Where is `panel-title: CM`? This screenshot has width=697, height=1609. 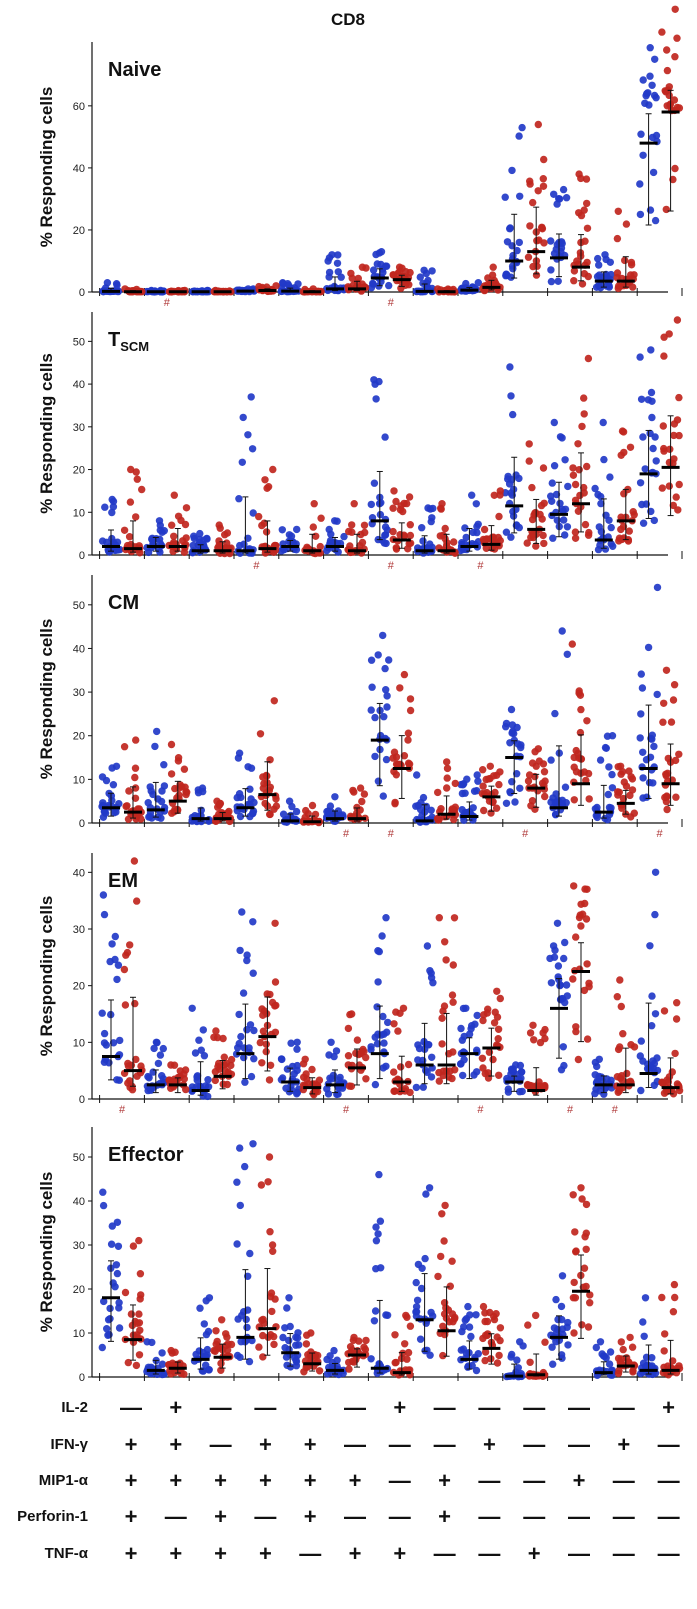 panel-title: CM is located at coordinates (123, 603).